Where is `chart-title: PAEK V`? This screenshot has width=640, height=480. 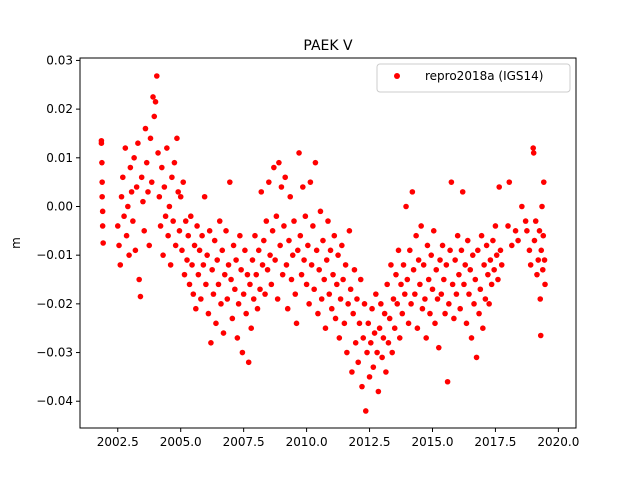 chart-title: PAEK V is located at coordinates (328, 46).